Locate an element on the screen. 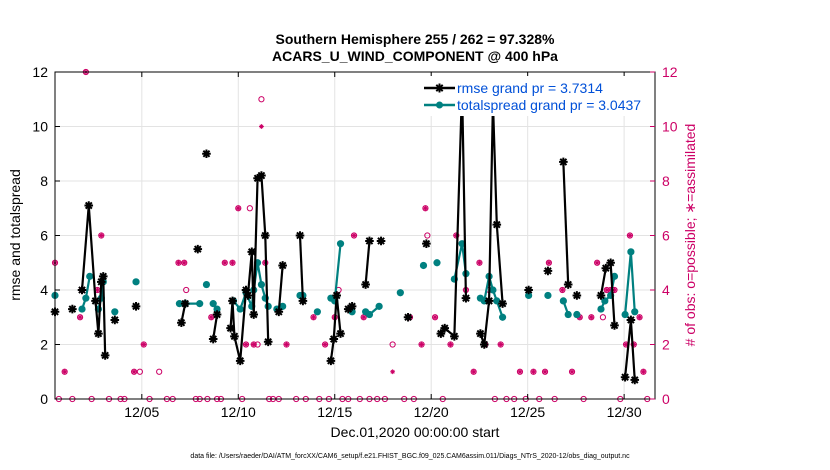 Image resolution: width=830 pixels, height=470 pixels. x-tick-label: 12/25 is located at coordinates (527, 412).